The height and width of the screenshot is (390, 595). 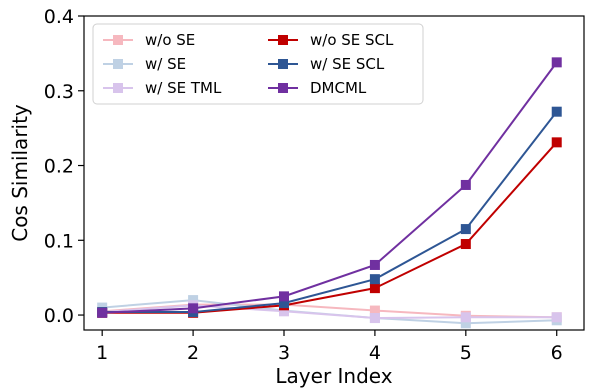 I want to click on legend-item: w/ SE TML, so click(x=162, y=88).